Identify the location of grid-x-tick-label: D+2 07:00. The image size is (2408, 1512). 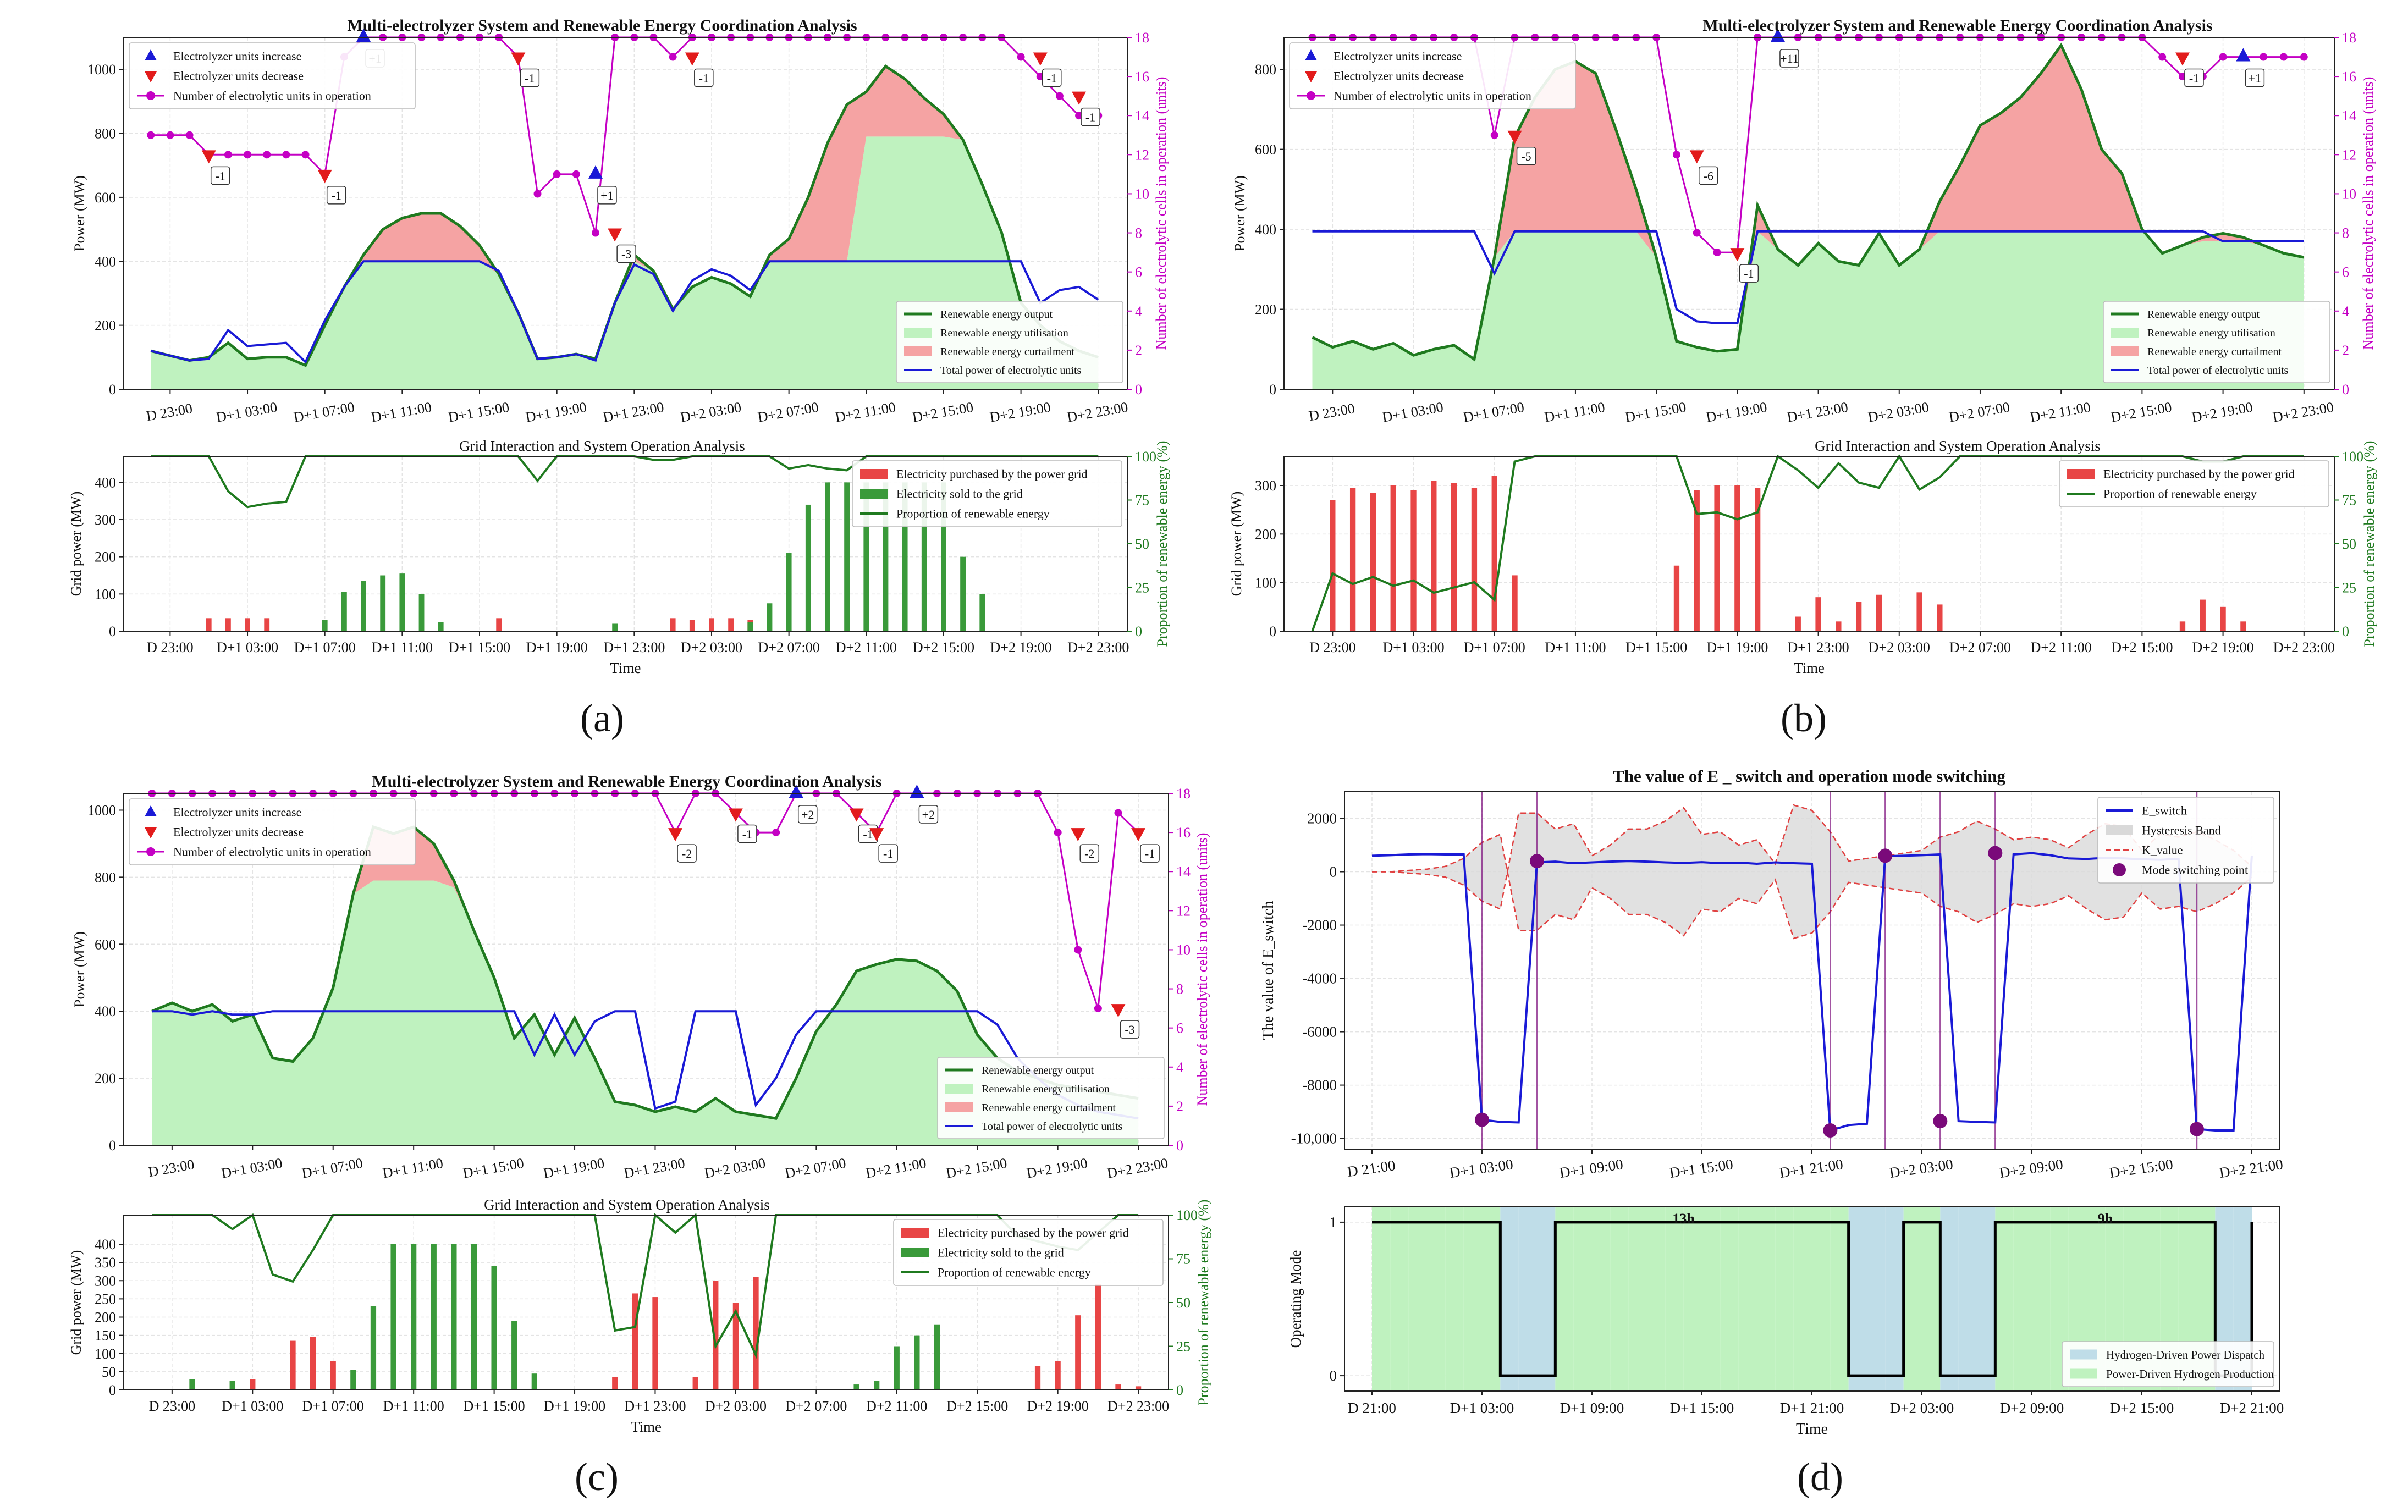
(1980, 647).